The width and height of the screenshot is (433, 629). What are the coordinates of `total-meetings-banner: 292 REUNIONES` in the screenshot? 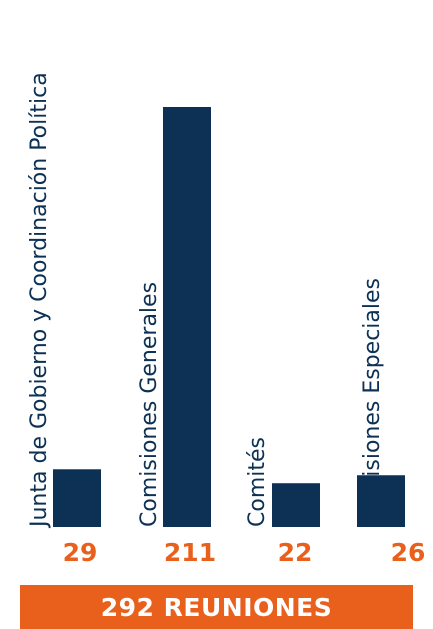 It's located at (216, 607).